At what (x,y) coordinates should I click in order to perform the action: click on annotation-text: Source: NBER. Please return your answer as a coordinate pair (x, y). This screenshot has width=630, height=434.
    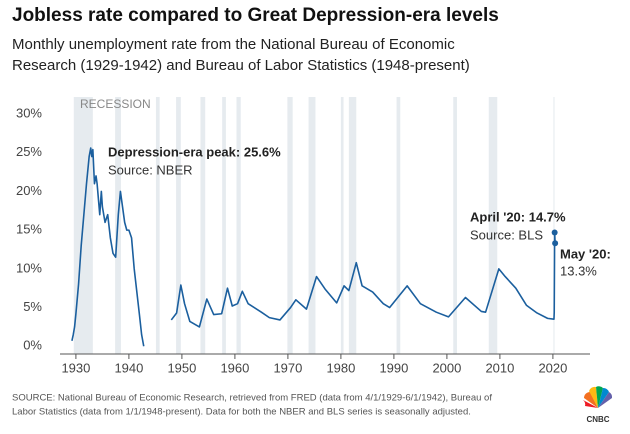
    Looking at the image, I should click on (150, 169).